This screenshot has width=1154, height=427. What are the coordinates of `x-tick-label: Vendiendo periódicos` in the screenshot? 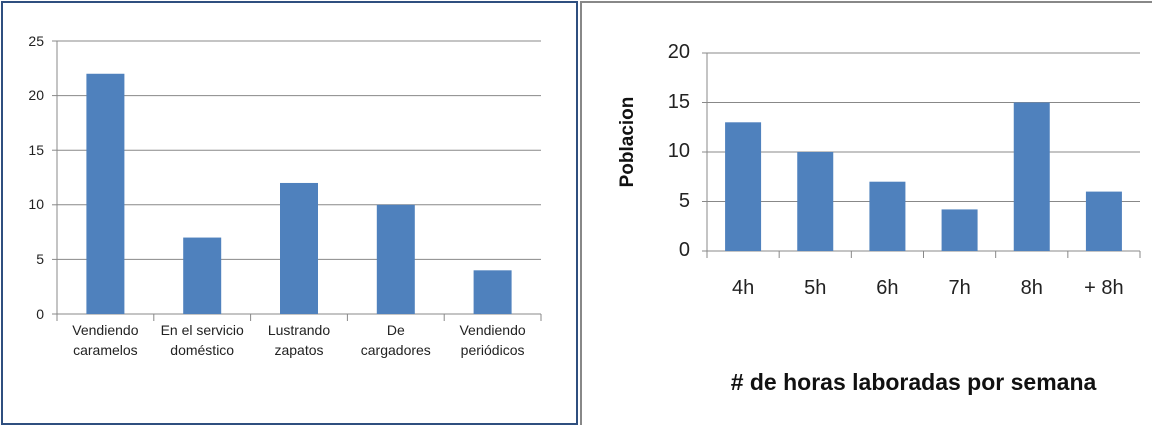 It's located at (492, 340).